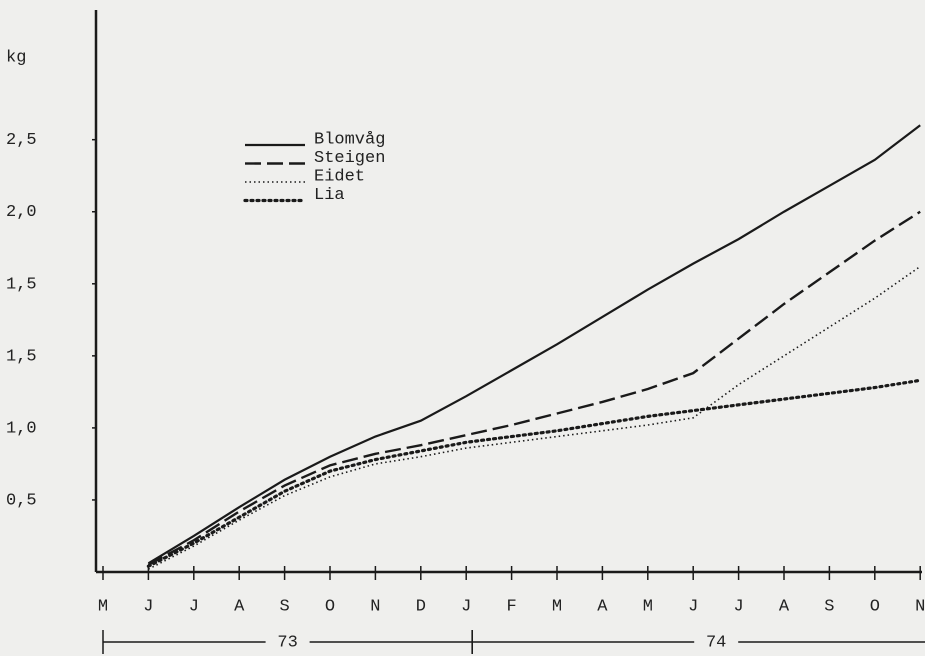 The width and height of the screenshot is (925, 656). What do you see at coordinates (21, 140) in the screenshot?
I see `y-tick-label: 2,5` at bounding box center [21, 140].